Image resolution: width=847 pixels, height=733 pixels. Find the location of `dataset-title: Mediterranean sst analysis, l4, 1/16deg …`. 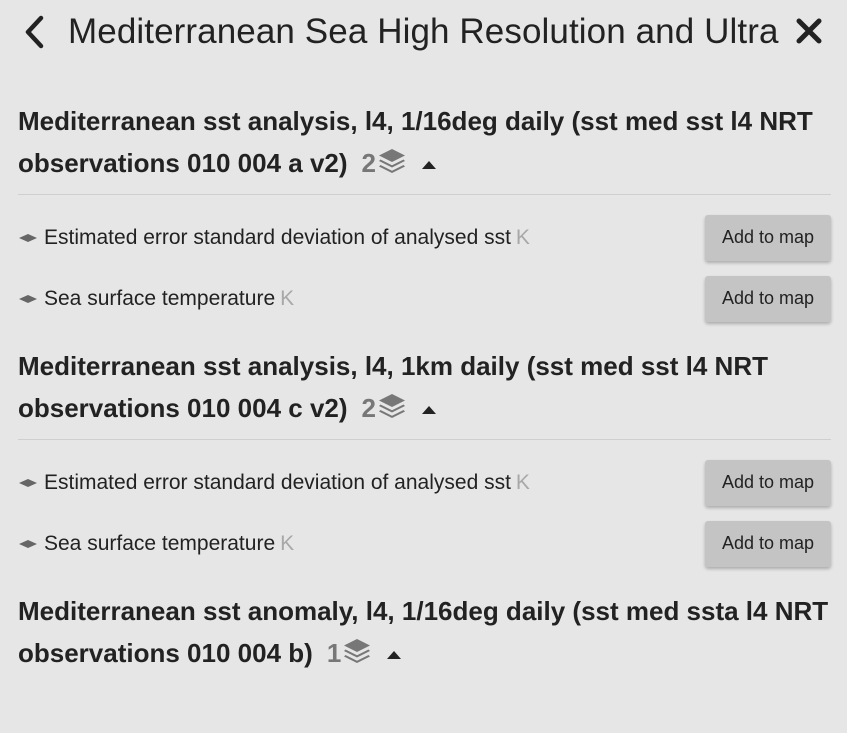

dataset-title: Mediterranean sst analysis, l4, 1/16deg … is located at coordinates (424, 142).